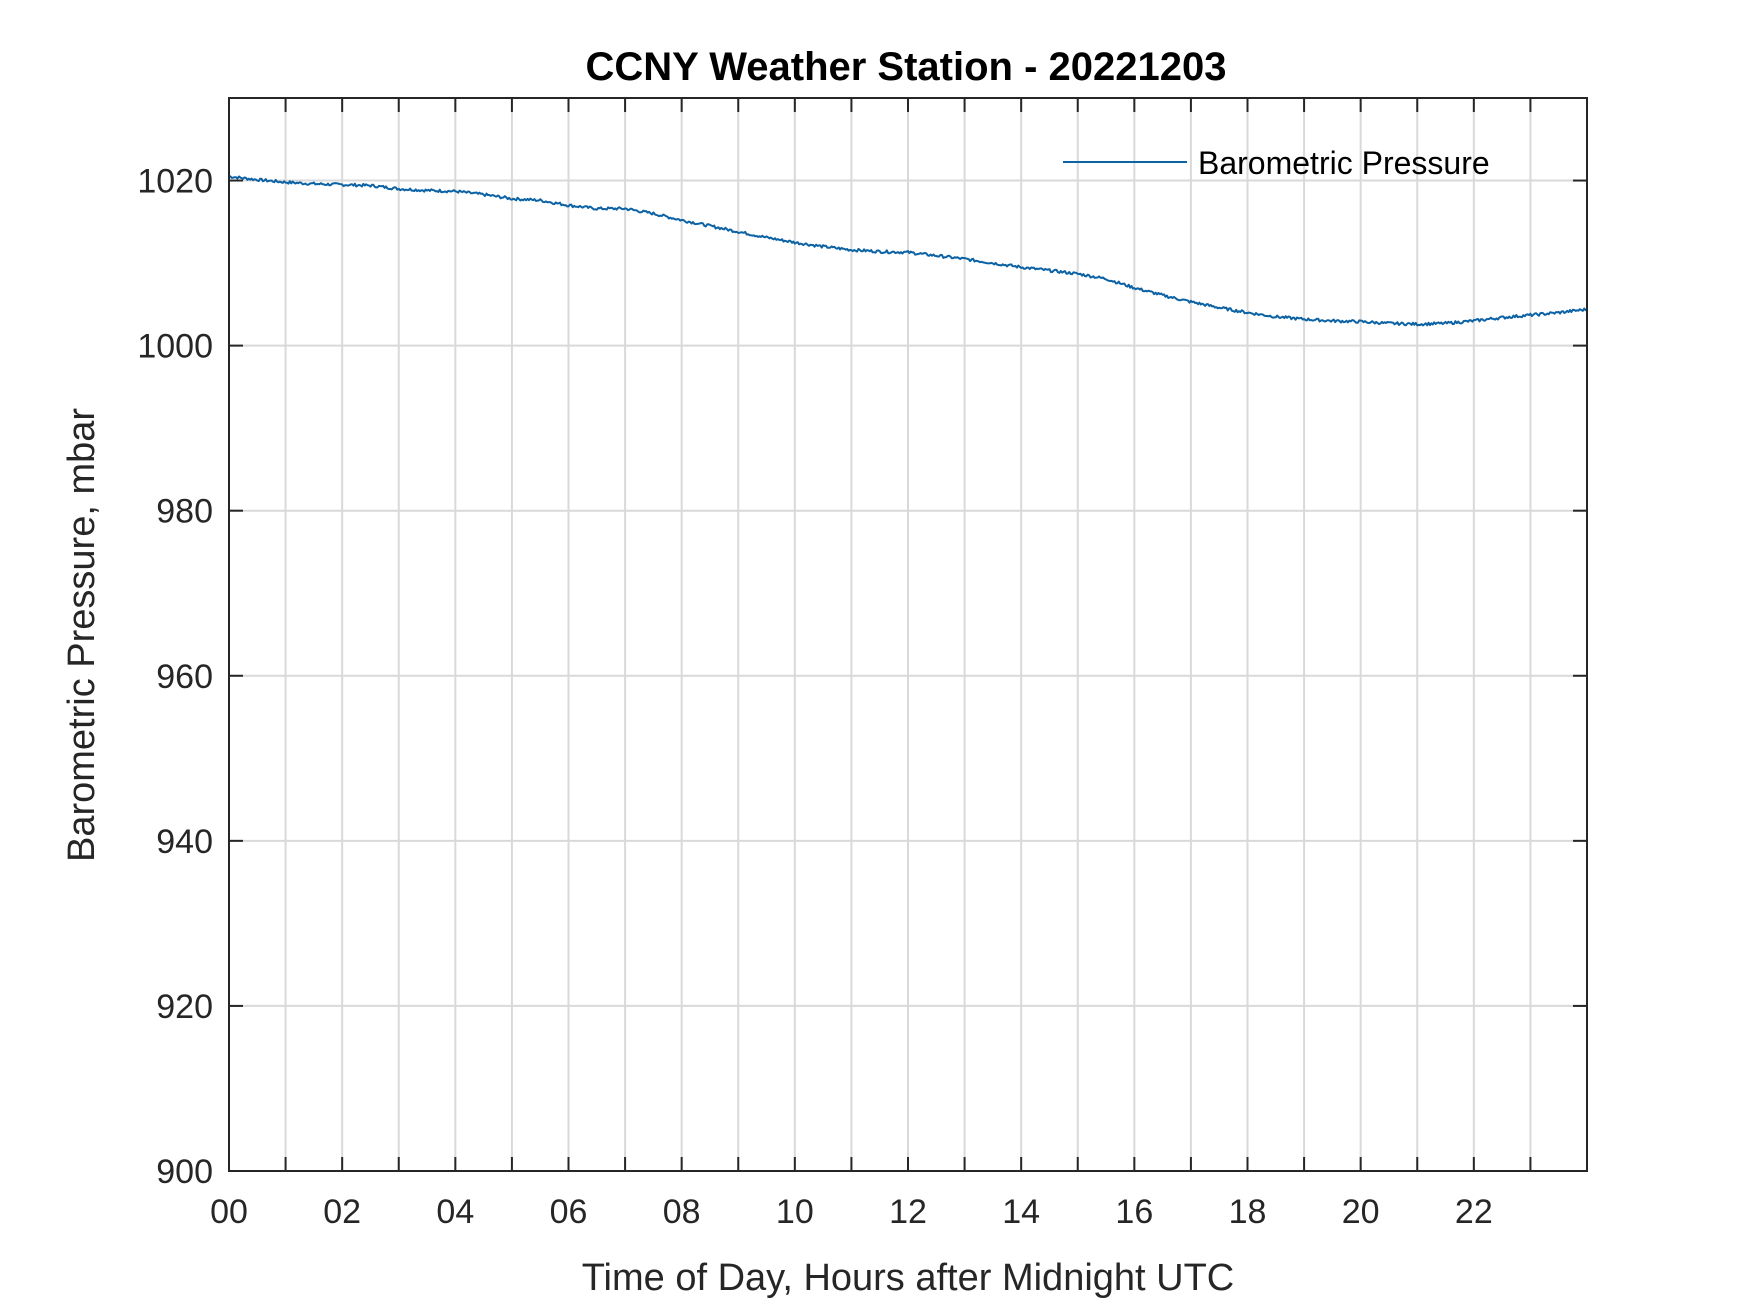 This screenshot has height=1313, width=1750. What do you see at coordinates (908, 1212) in the screenshot?
I see `x-tick-label: 12` at bounding box center [908, 1212].